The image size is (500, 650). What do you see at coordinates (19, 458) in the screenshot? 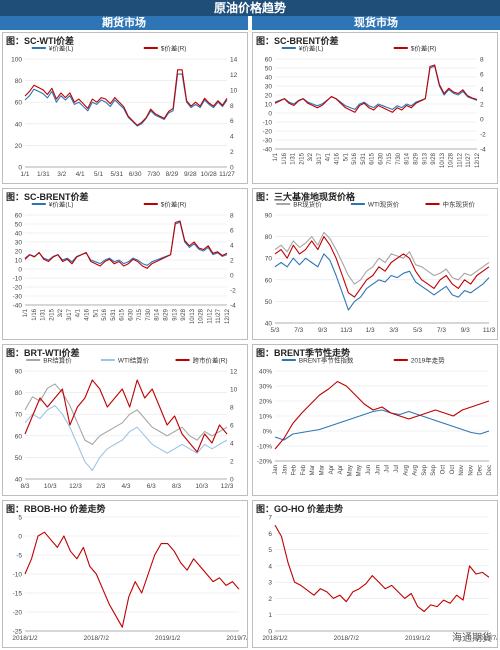
I see `y-tick-label: 50` at bounding box center [19, 458].